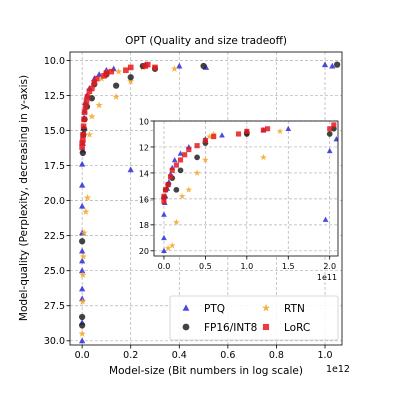 The image size is (407, 407). What do you see at coordinates (205, 266) in the screenshot?
I see `inset-x-tick-label: 0.5` at bounding box center [205, 266].